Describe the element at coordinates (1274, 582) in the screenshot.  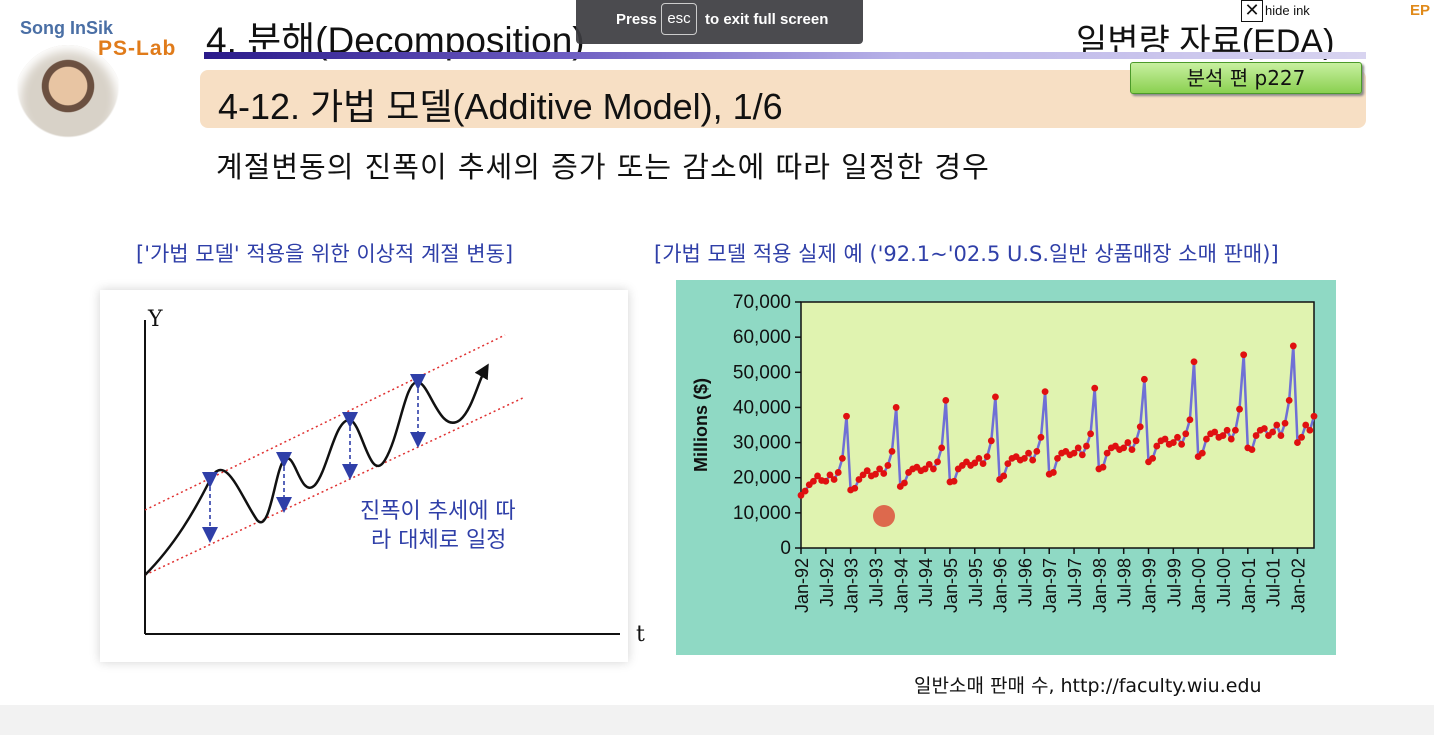
I see `x-tick-label: Jul-01` at that location.